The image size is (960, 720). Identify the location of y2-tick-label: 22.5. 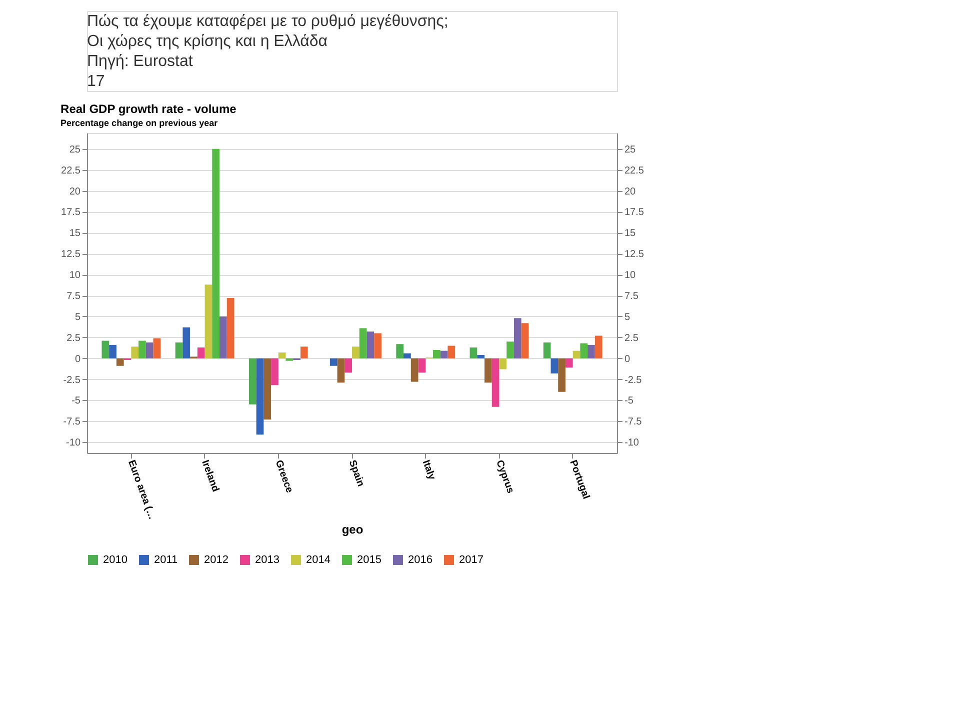
(634, 170).